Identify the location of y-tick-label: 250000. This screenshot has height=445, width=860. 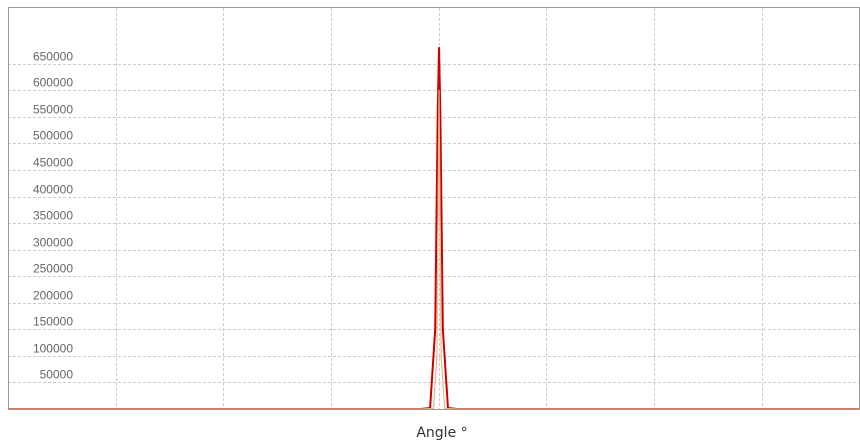
(53, 269).